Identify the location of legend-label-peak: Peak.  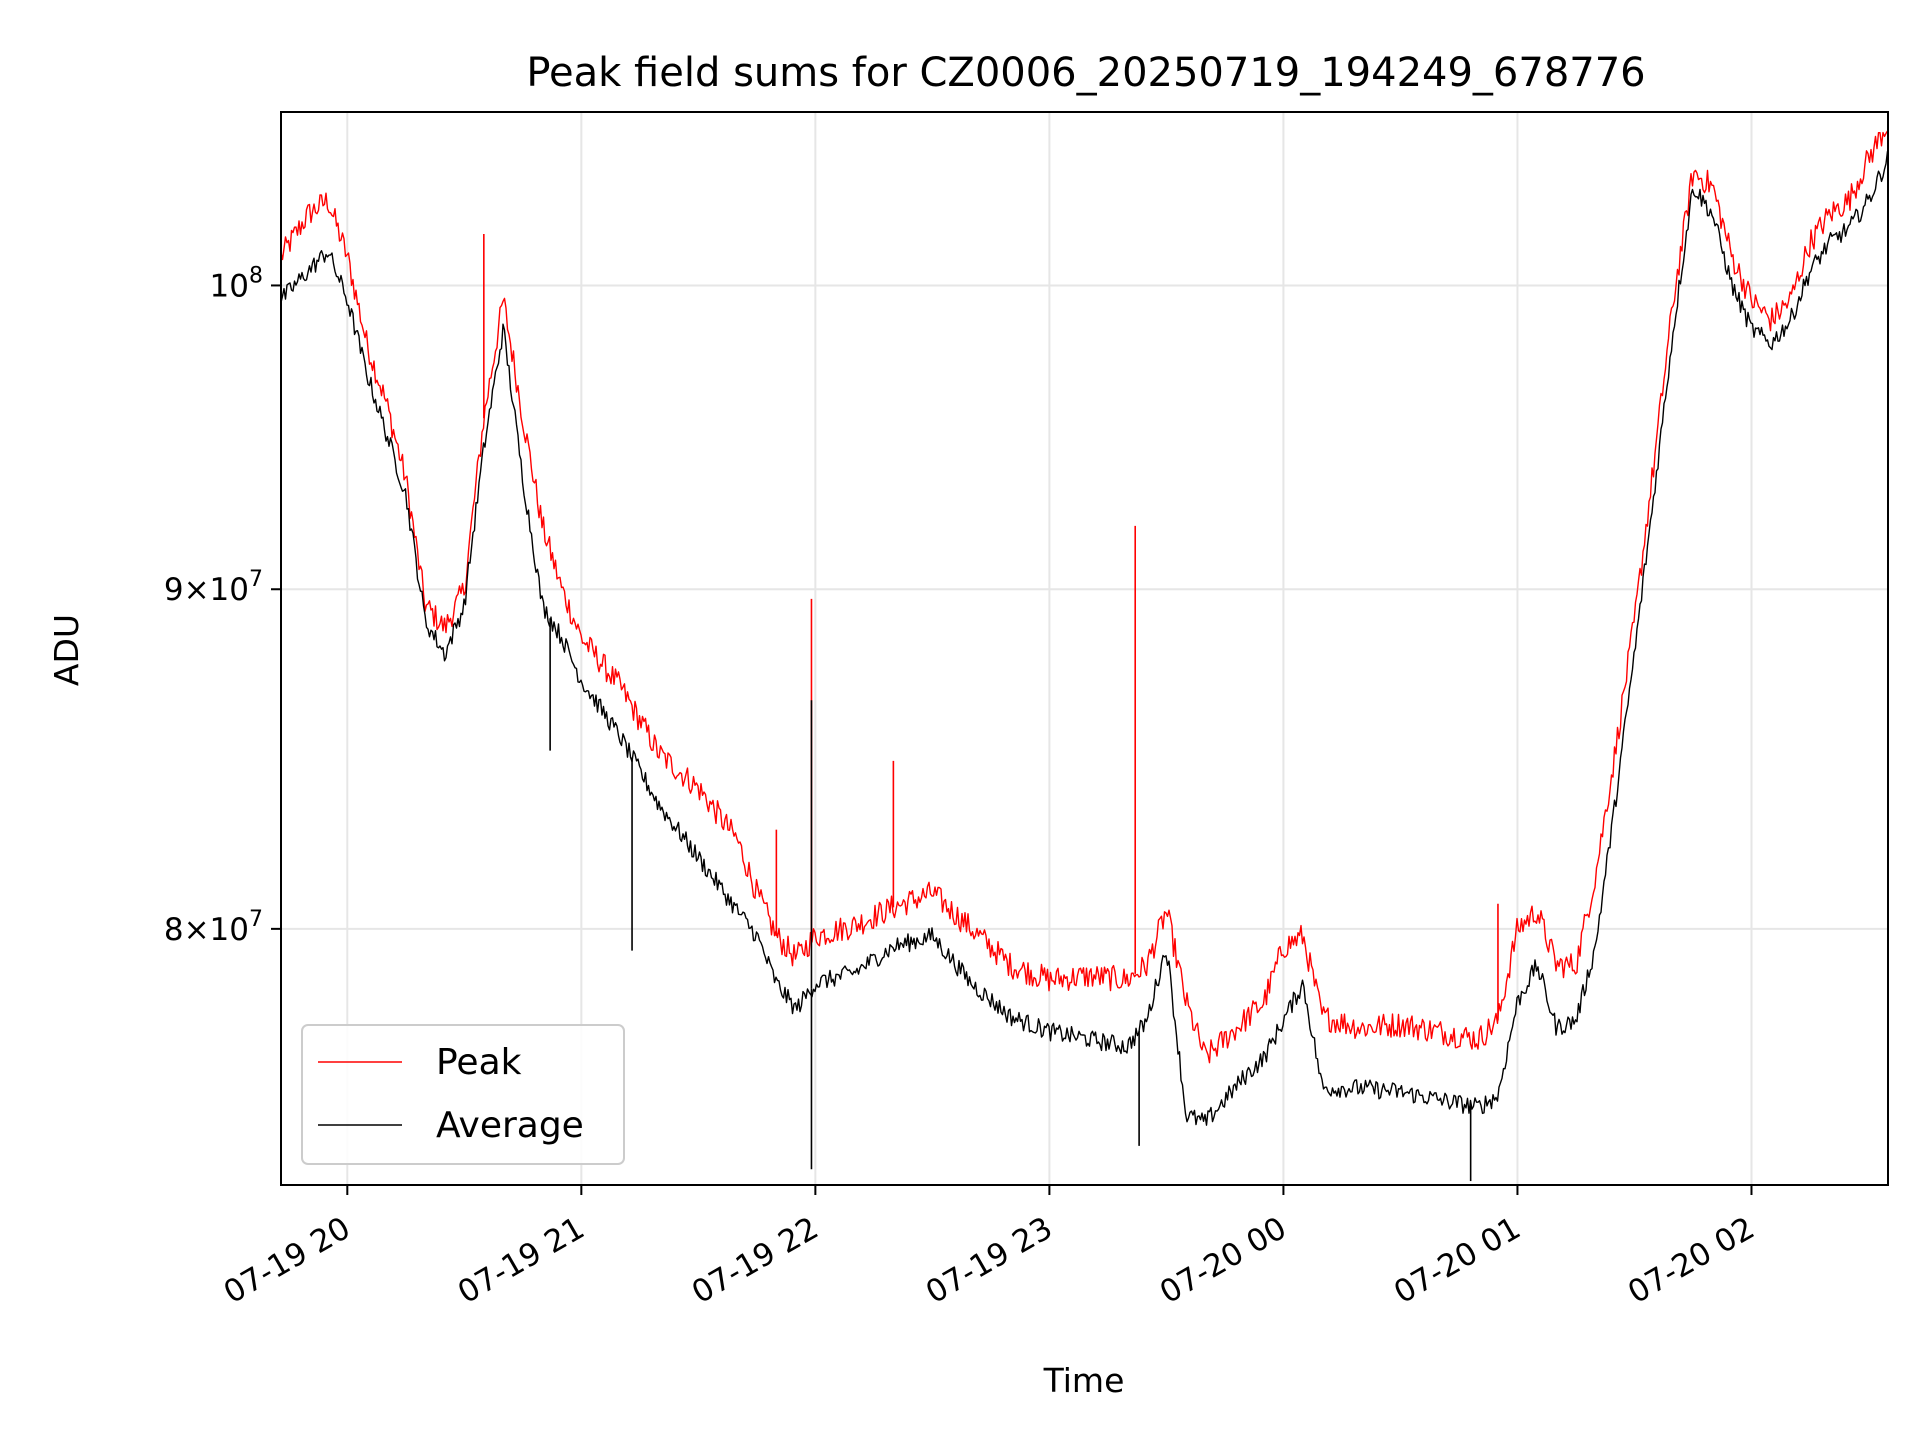
(479, 1062).